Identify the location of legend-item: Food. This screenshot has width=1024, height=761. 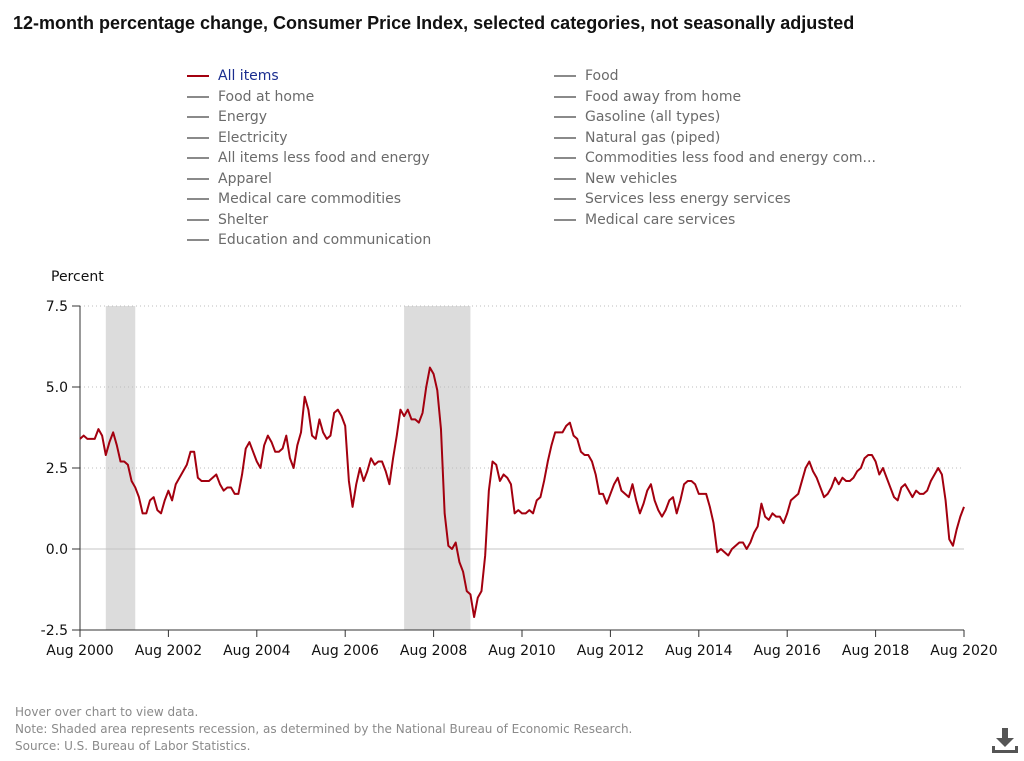
(586, 76).